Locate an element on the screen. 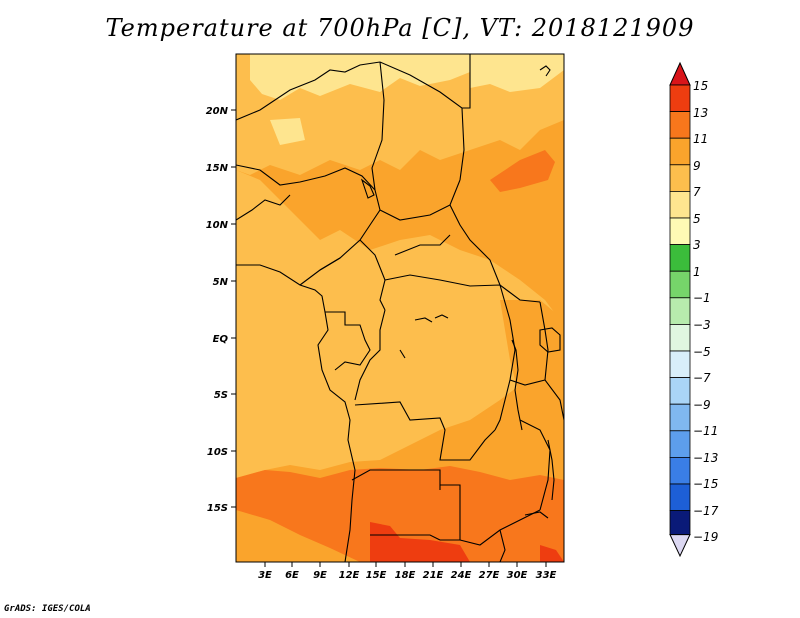 The height and width of the screenshot is (618, 800). colorbar-label-15: 15 is located at coordinates (700, 86).